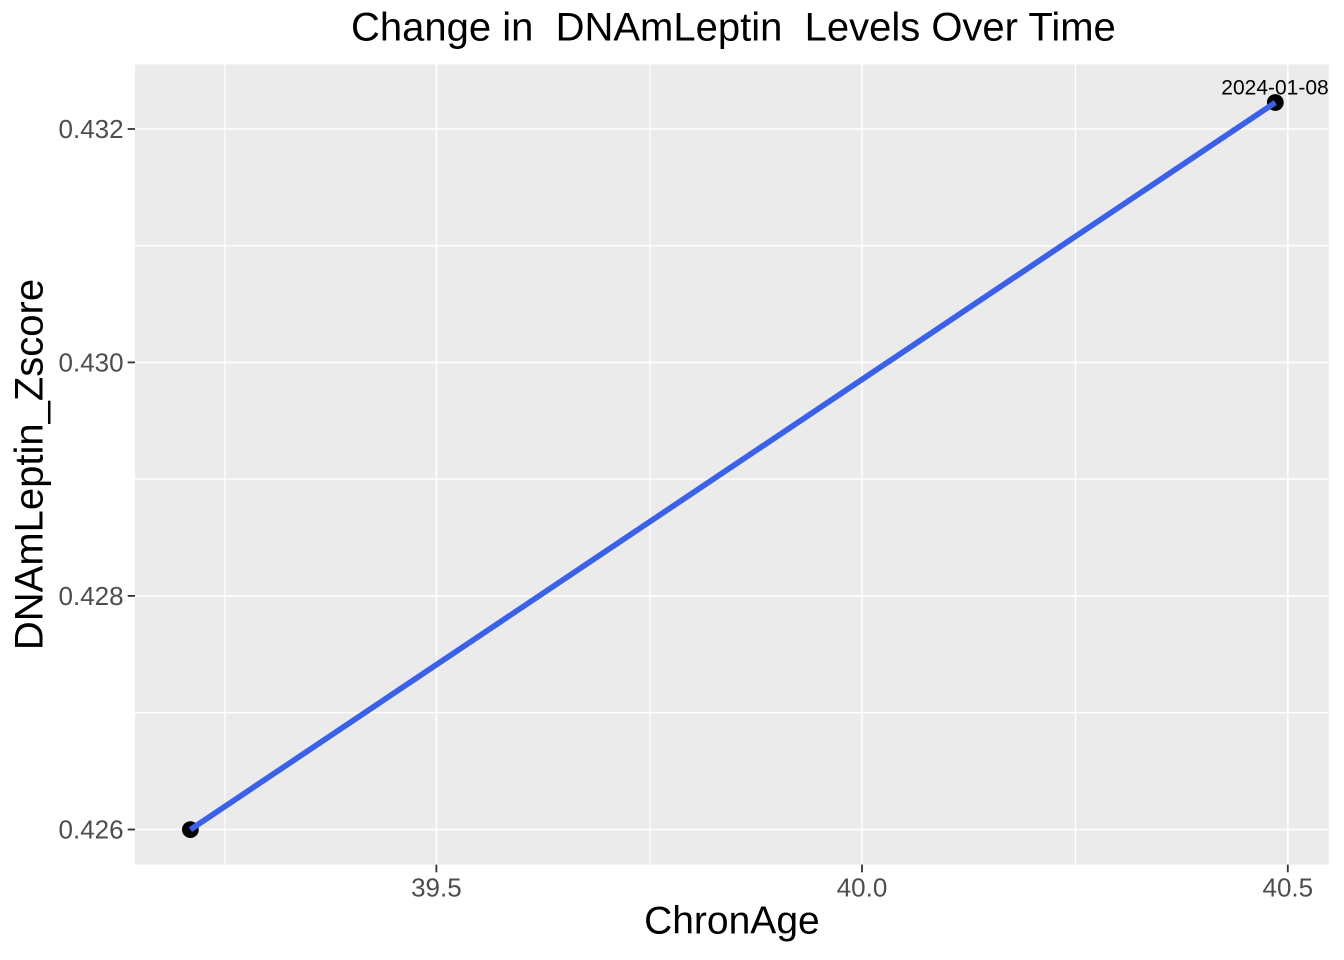 This screenshot has height=960, width=1344. What do you see at coordinates (1287, 888) in the screenshot?
I see `svg-text: 40.5` at bounding box center [1287, 888].